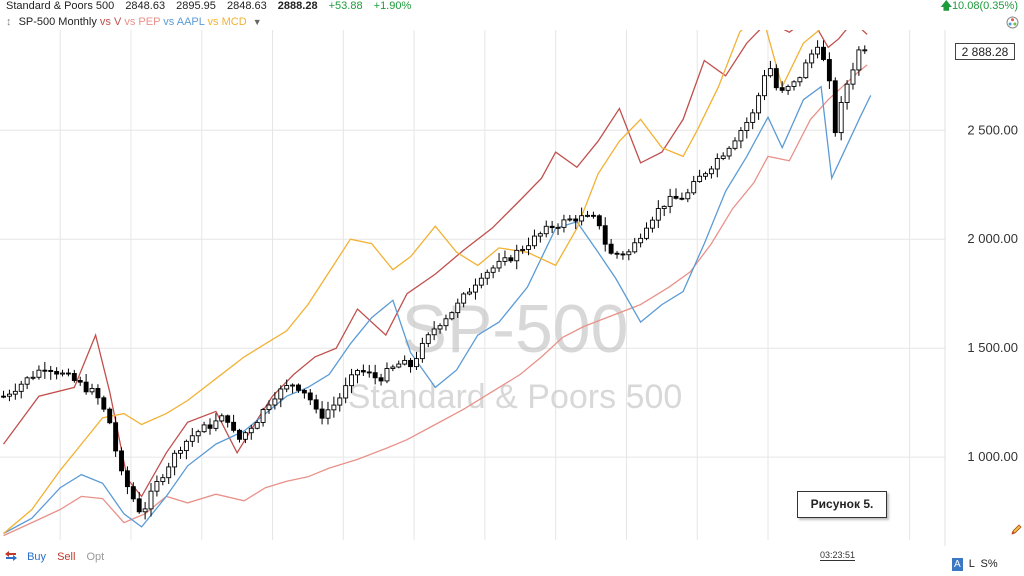 The image size is (1024, 576). Describe the element at coordinates (149, 22) in the screenshot. I see `legend-item-pep: PEP` at that location.